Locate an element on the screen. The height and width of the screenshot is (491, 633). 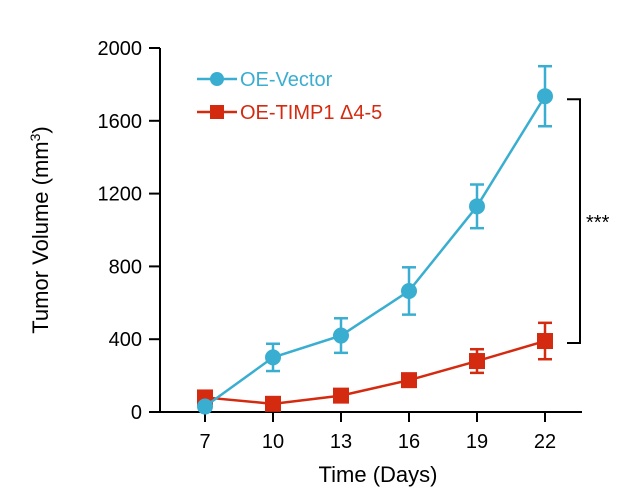
y-tick-label: 1600 is located at coordinates (120, 122).